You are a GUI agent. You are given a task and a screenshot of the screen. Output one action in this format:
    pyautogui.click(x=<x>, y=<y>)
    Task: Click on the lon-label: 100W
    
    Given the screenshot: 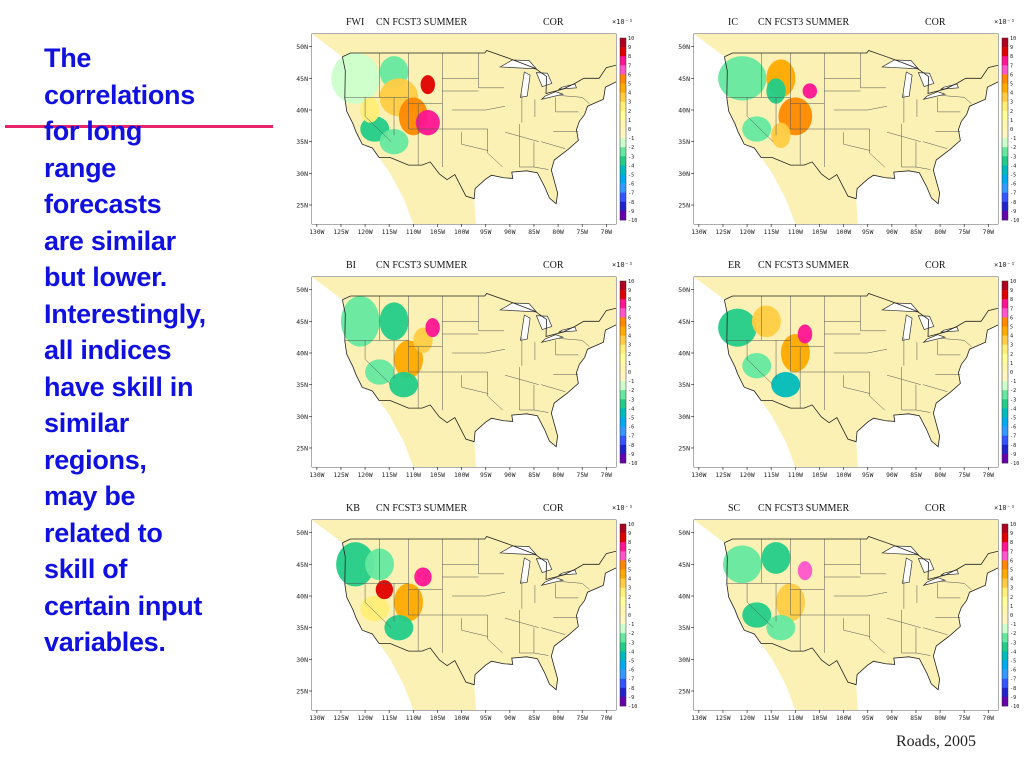 What is the action you would take?
    pyautogui.click(x=461, y=475)
    